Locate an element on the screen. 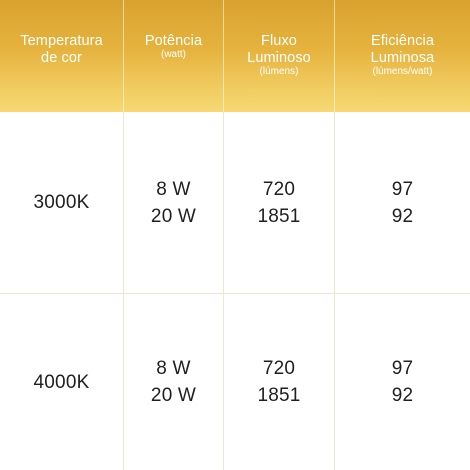 This screenshot has height=470, width=470. header-title: Potência is located at coordinates (173, 41).